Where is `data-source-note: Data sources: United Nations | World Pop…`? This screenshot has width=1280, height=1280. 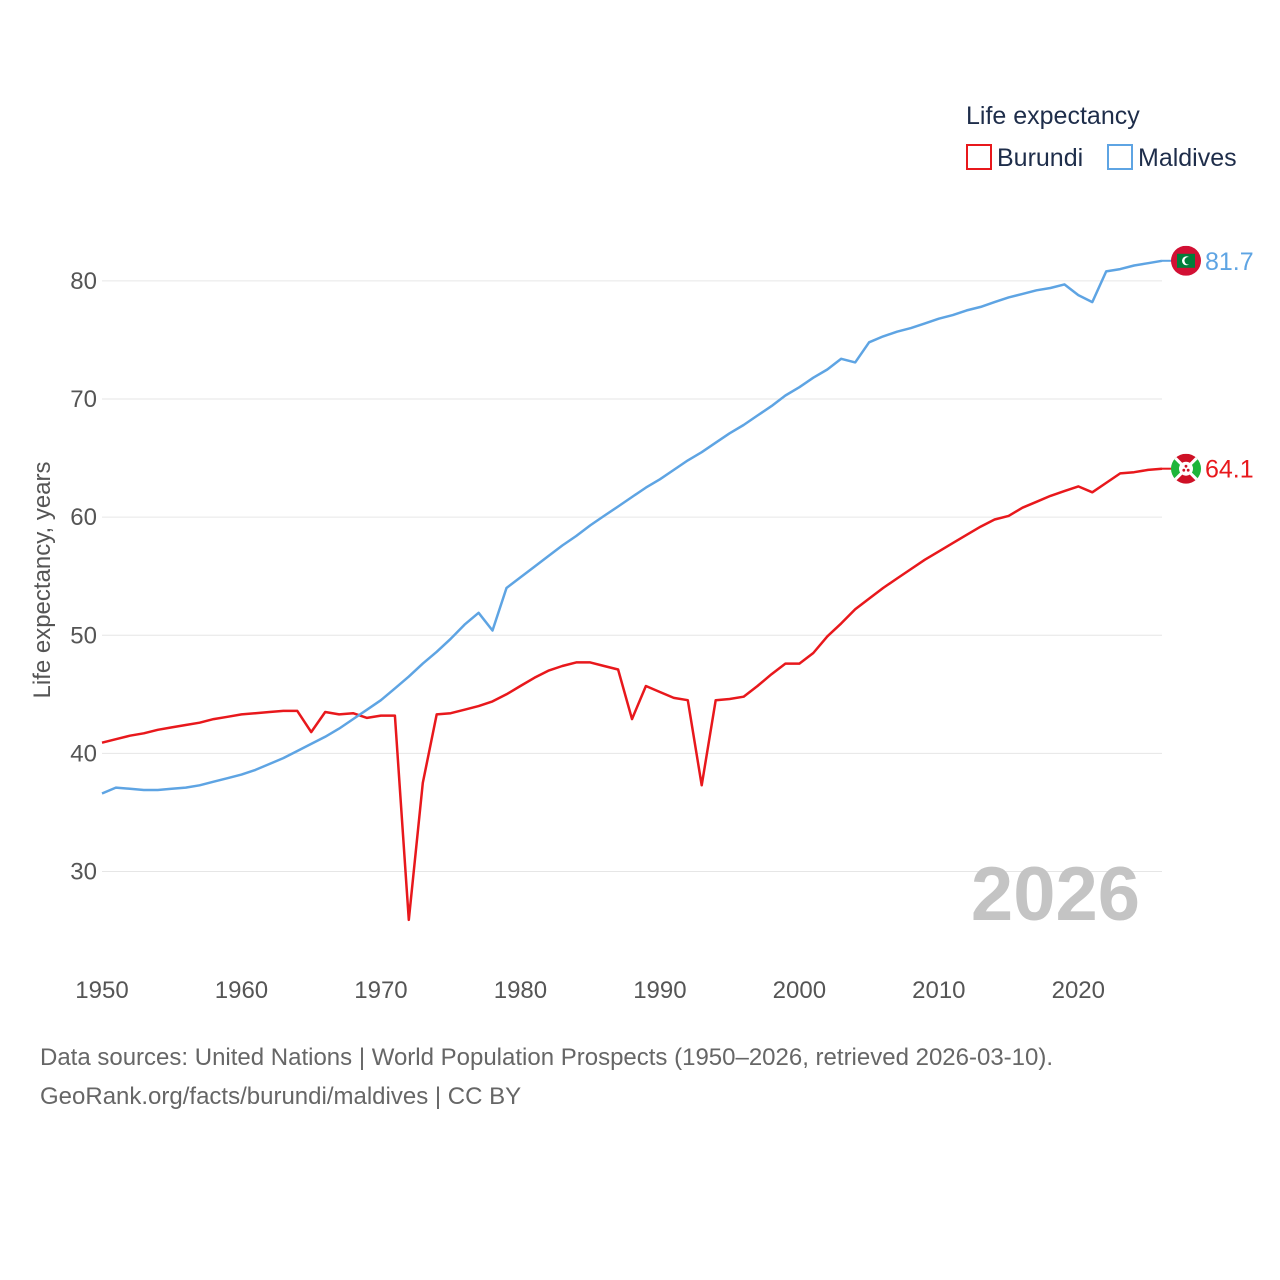
data-source-note: Data sources: United Nations | World Pop… is located at coordinates (547, 1057).